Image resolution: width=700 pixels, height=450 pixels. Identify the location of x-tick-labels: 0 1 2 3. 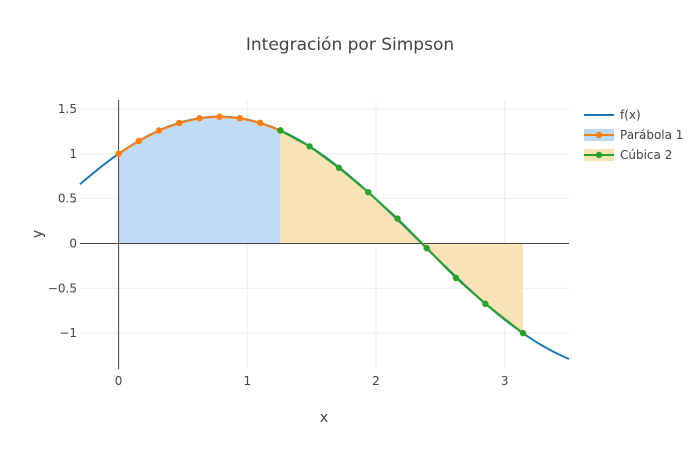
(312, 381).